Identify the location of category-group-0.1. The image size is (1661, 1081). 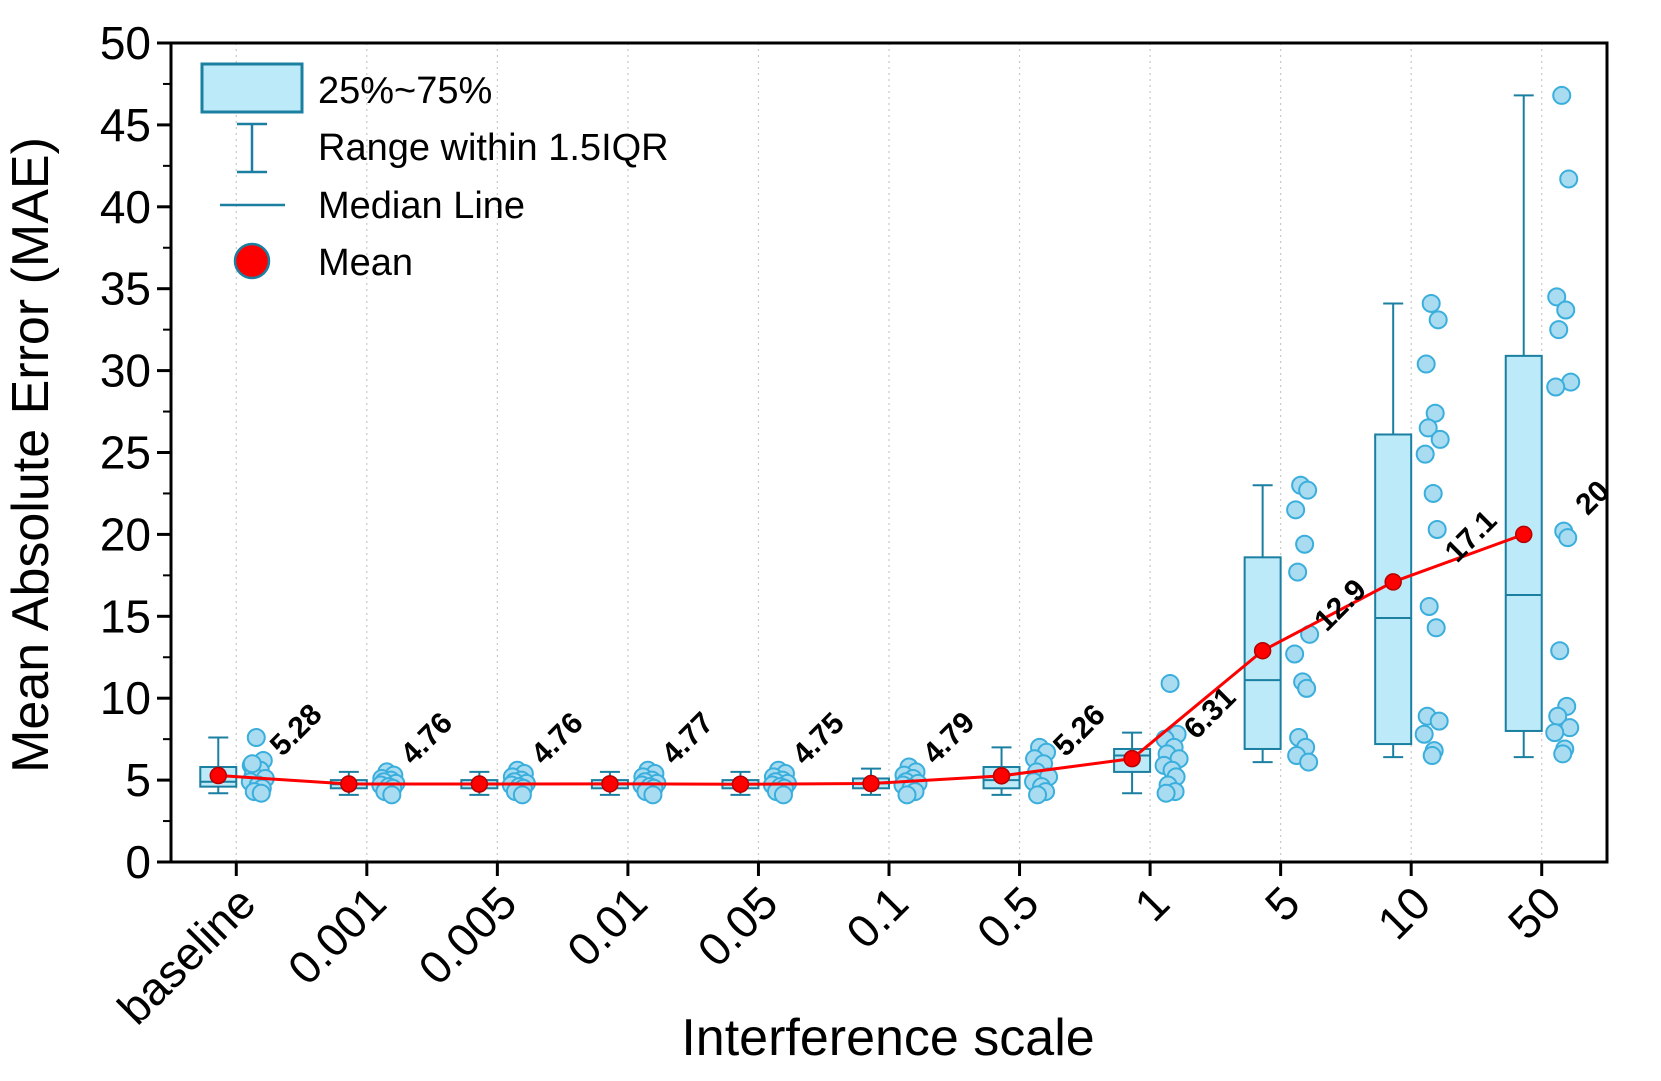
(890, 781).